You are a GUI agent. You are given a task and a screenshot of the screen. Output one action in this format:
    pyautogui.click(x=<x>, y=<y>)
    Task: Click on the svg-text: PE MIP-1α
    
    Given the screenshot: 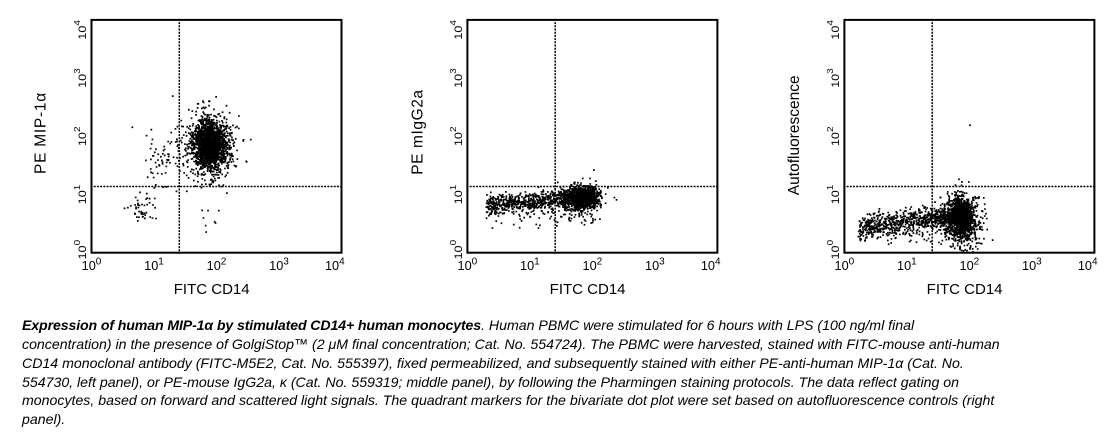 What is the action you would take?
    pyautogui.click(x=41, y=133)
    